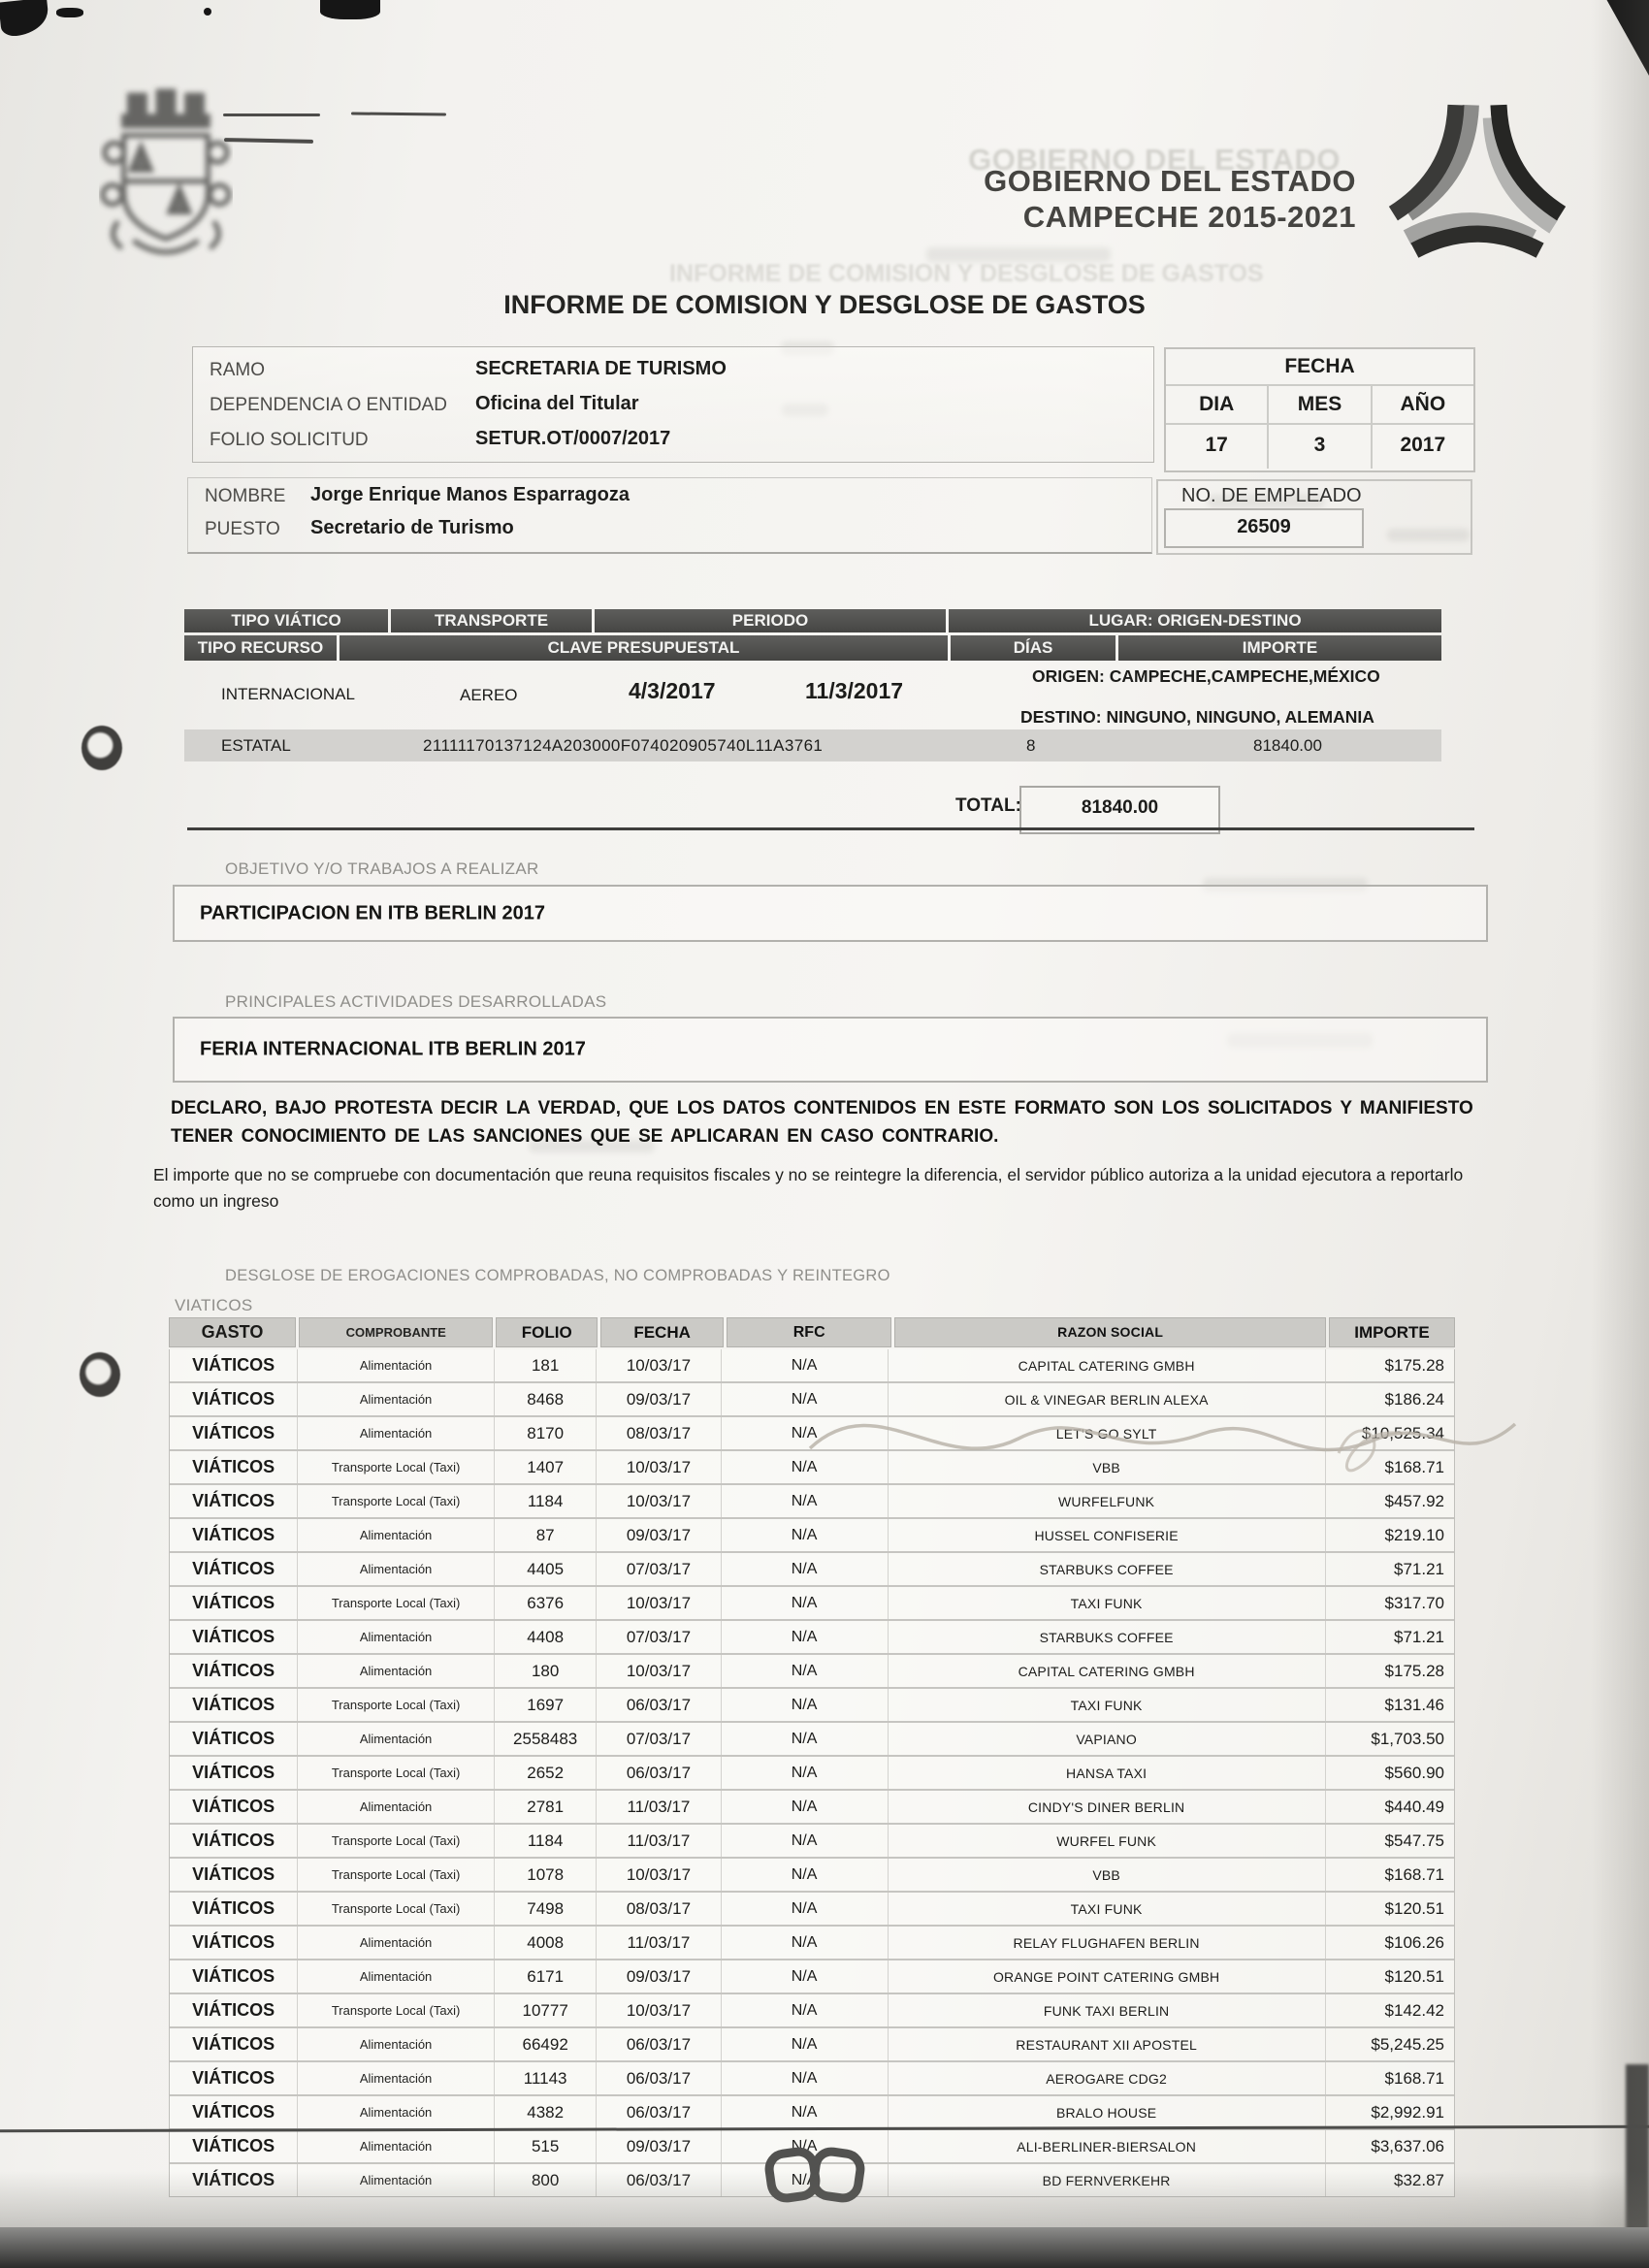 The image size is (1649, 2268). Describe the element at coordinates (1321, 447) in the screenshot. I see `mes-value: 3` at that location.